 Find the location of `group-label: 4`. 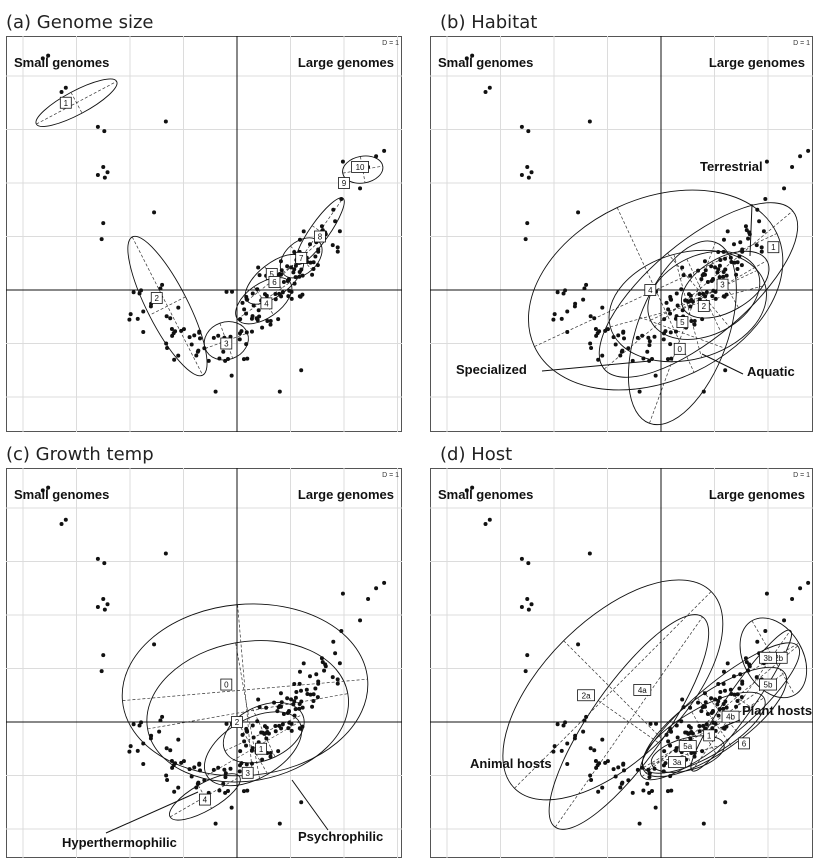

group-label: 4 is located at coordinates (205, 800).